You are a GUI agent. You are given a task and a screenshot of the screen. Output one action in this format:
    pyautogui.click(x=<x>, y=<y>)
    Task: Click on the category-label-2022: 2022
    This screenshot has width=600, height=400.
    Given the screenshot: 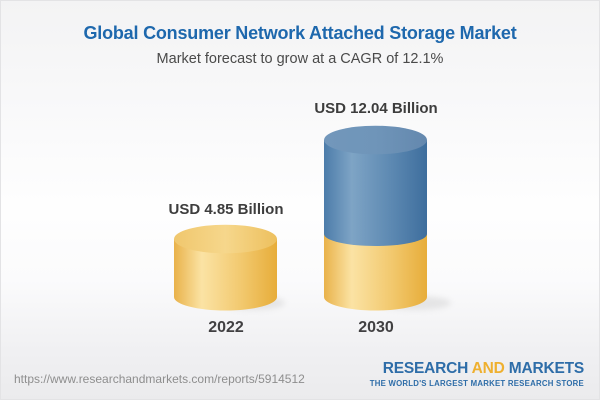 What is the action you would take?
    pyautogui.click(x=226, y=327)
    